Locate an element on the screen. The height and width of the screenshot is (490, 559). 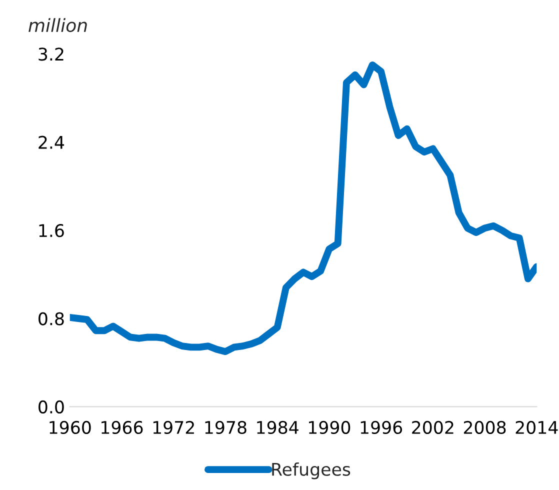
x-tick-label: 1960 is located at coordinates (70, 427).